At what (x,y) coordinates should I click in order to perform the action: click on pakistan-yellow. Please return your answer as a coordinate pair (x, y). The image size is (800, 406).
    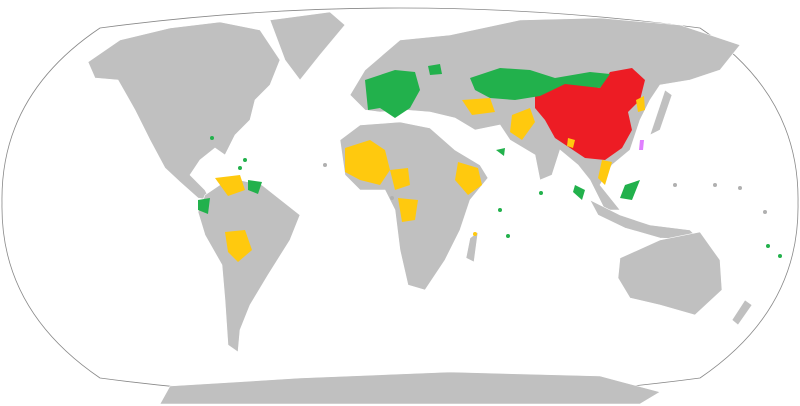
    Looking at the image, I should click on (522, 124).